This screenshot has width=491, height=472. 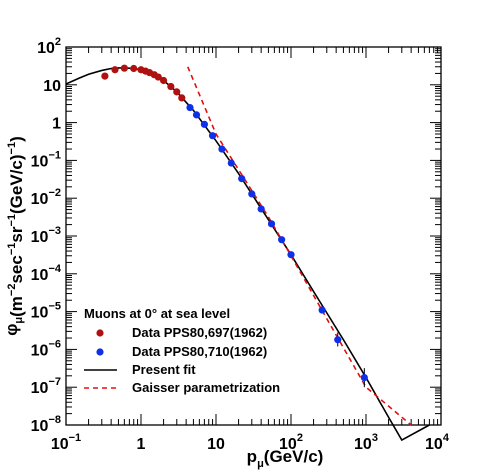 What do you see at coordinates (157, 313) in the screenshot?
I see `legend-title: Muons at 0° at sea level` at bounding box center [157, 313].